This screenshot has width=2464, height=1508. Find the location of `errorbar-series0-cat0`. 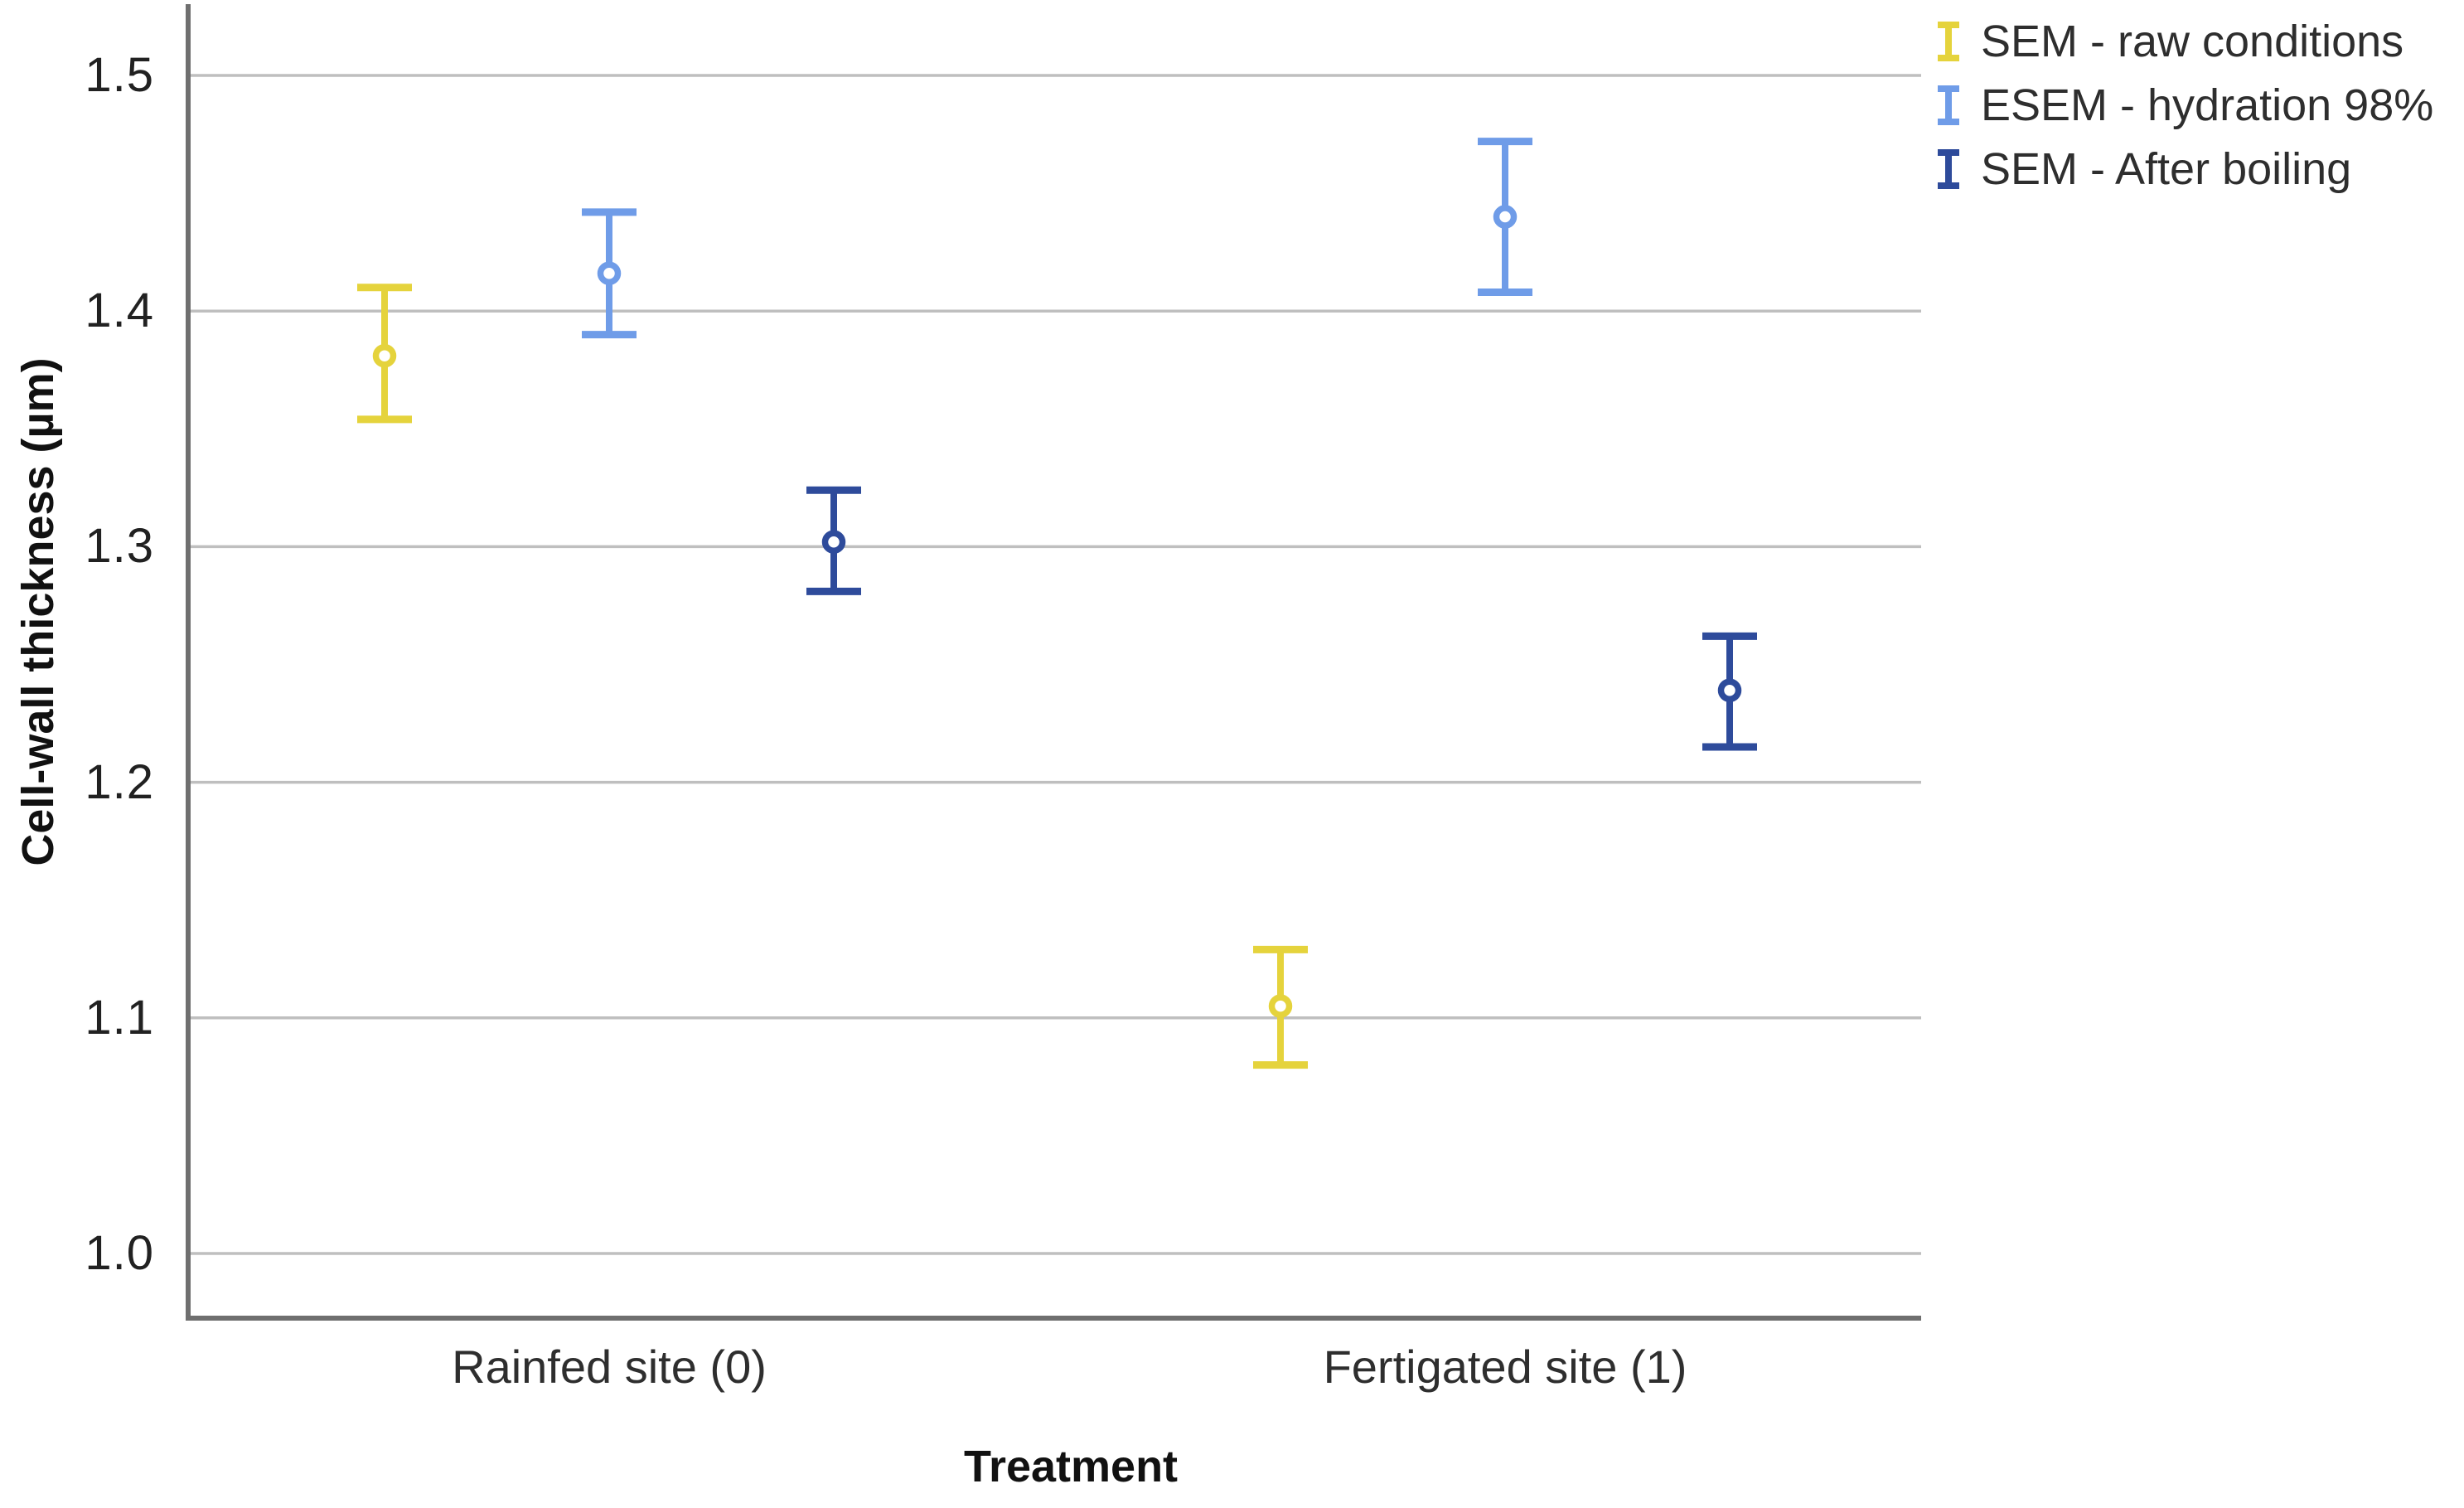

errorbar-series0-cat0 is located at coordinates (384, 354).